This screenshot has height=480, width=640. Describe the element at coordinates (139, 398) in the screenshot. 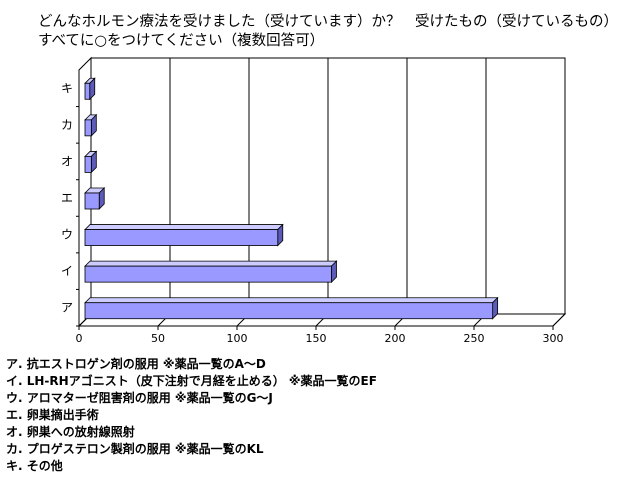

I see `legend-item-u: ウ. アロマターゼ阻害剤の服用 ※薬品一覧のG～J` at that location.